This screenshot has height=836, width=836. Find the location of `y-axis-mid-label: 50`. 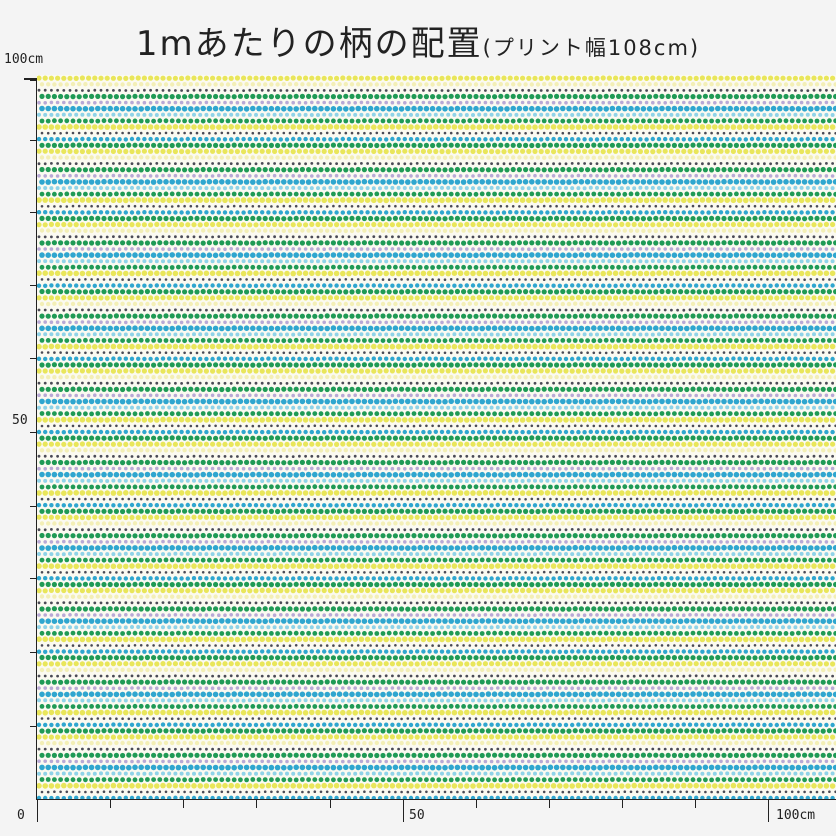

y-axis-mid-label: 50 is located at coordinates (20, 420).